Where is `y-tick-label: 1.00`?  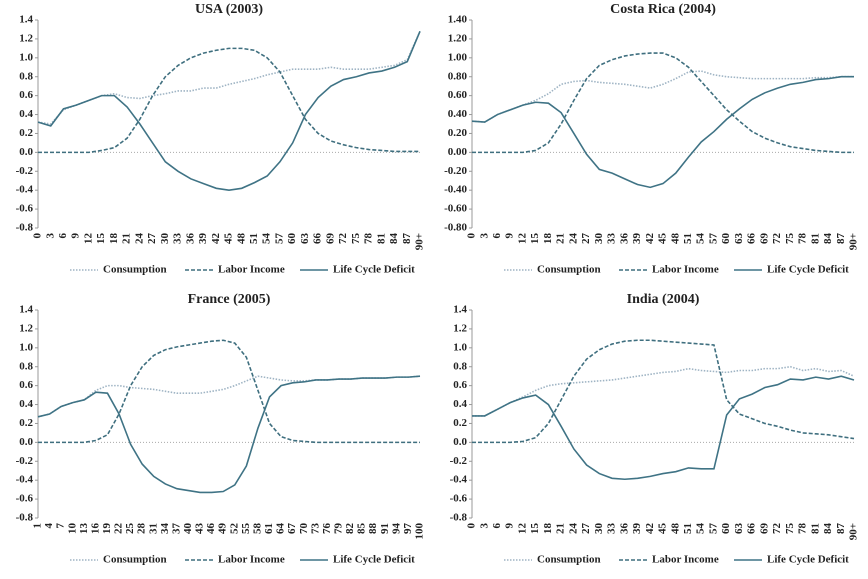
y-tick-label: 1.00 is located at coordinates (458, 57).